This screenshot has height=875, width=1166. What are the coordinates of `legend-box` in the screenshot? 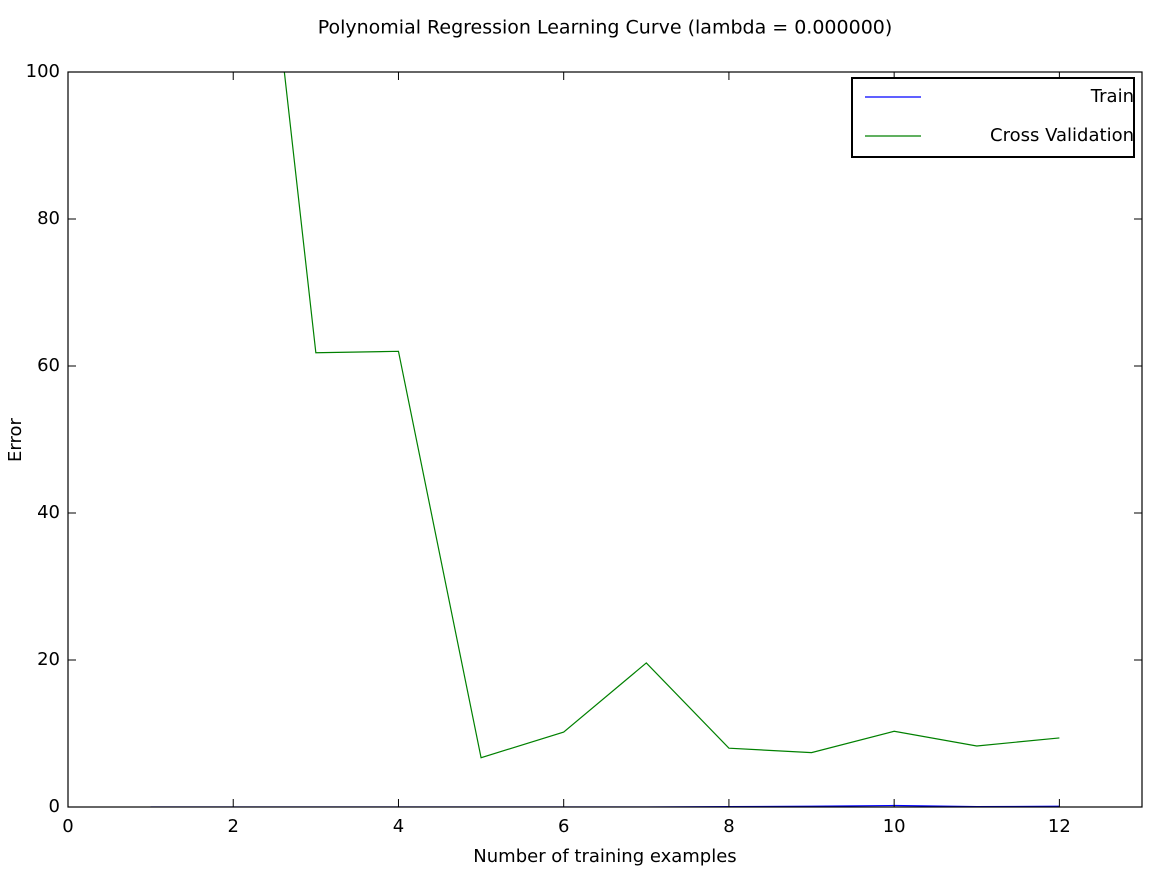 It's located at (993, 117).